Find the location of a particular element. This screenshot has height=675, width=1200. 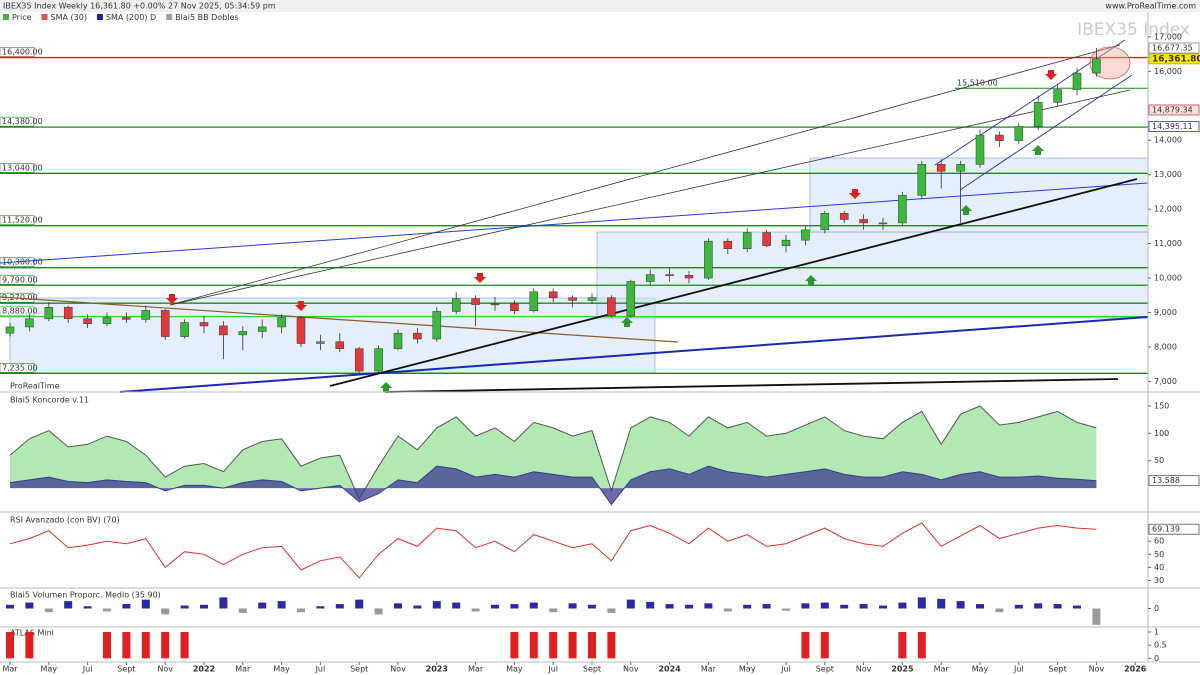

y-tick-label: 7,000 is located at coordinates (1165, 381).